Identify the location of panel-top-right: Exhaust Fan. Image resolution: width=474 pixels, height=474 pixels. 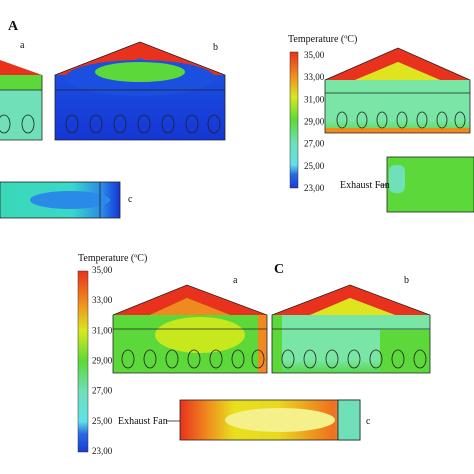
(399, 130).